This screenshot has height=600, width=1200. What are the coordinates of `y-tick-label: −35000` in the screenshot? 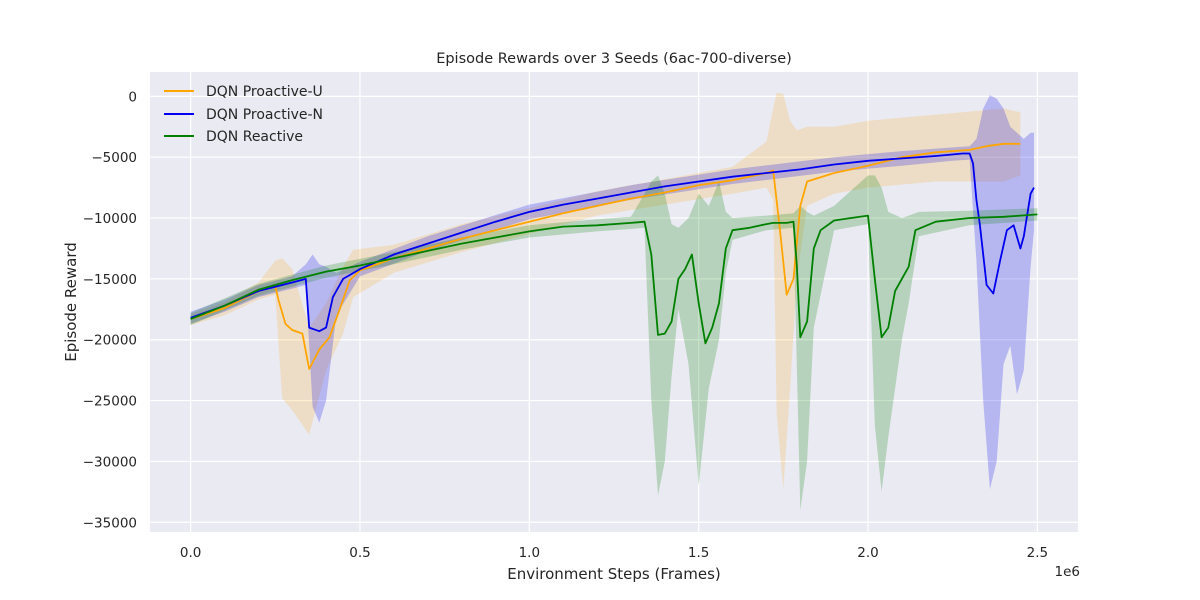 It's located at (110, 523).